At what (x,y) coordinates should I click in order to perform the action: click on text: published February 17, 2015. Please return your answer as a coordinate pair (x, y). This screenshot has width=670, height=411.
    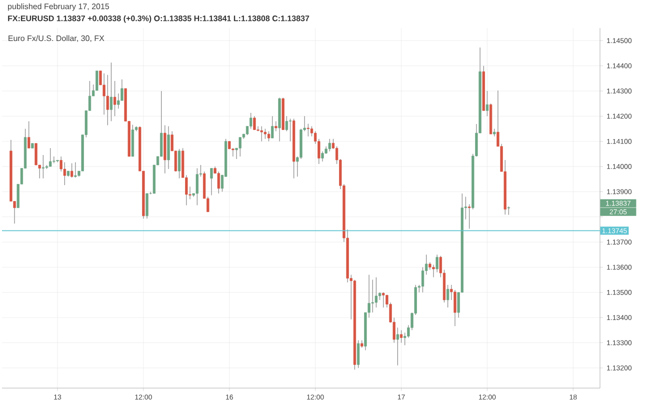
    Looking at the image, I should click on (59, 7).